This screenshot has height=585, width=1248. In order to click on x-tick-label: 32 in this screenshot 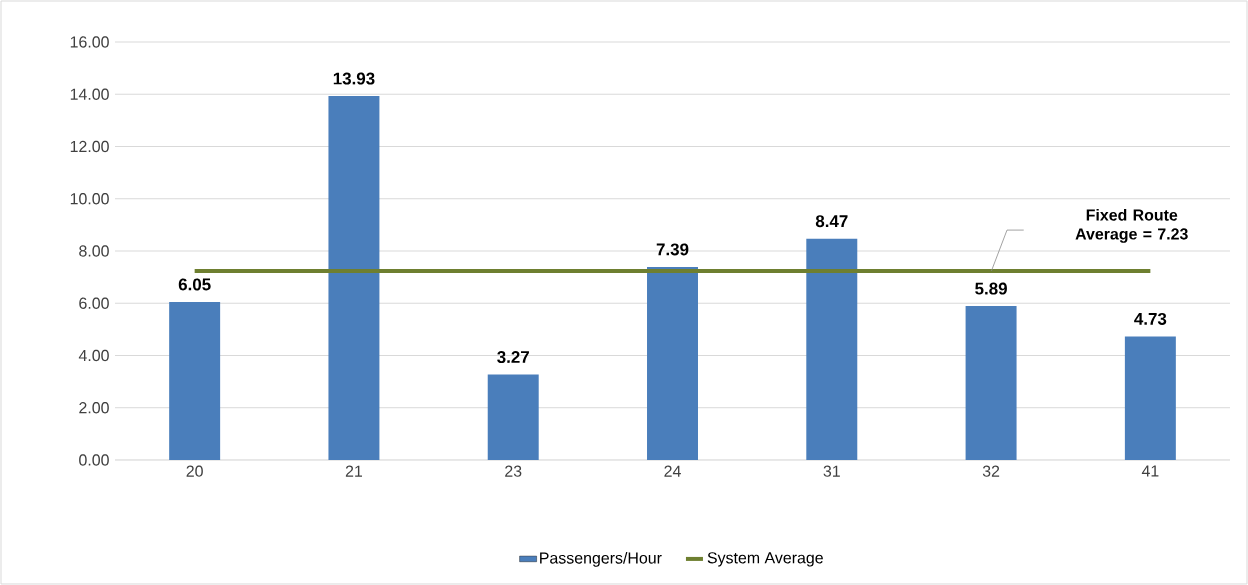, I will do `click(991, 471)`.